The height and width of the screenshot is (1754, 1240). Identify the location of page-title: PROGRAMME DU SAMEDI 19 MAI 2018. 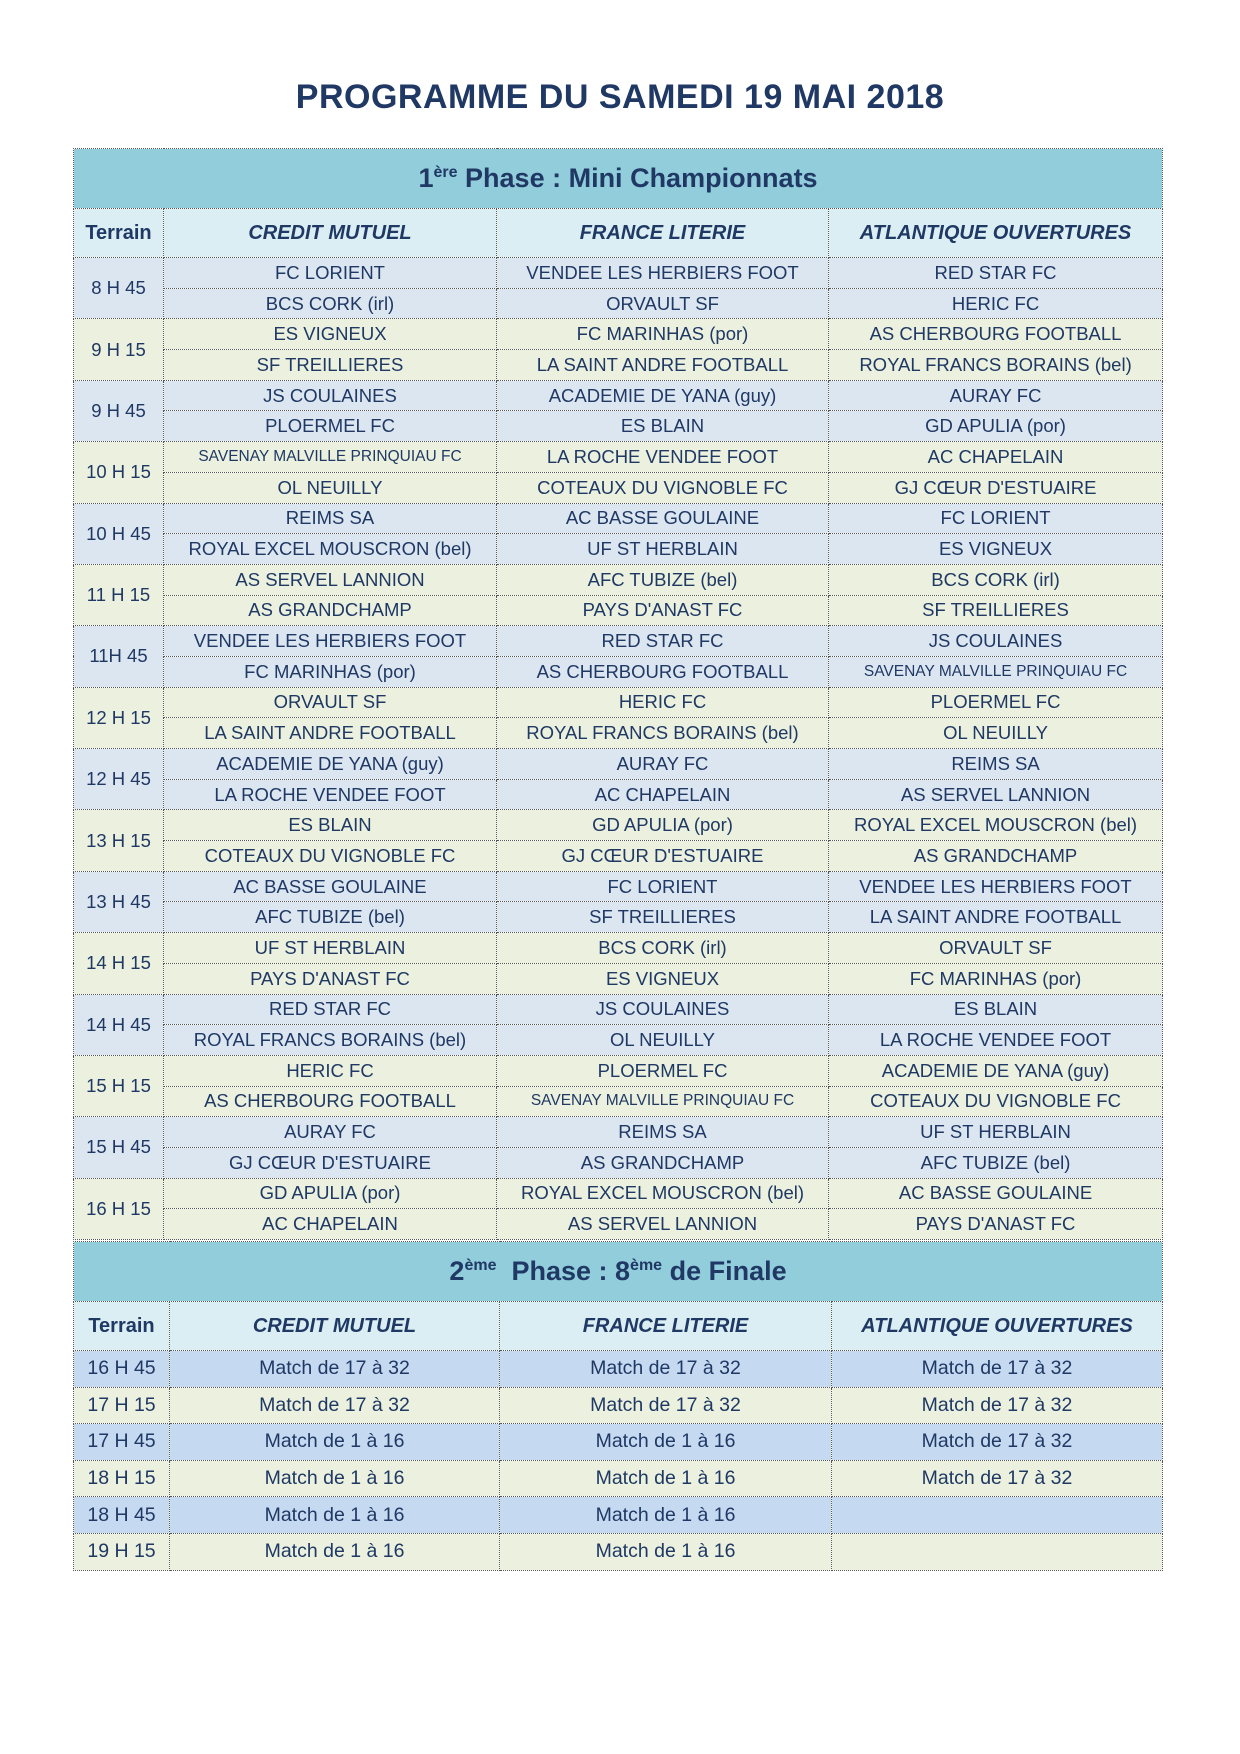
(620, 97).